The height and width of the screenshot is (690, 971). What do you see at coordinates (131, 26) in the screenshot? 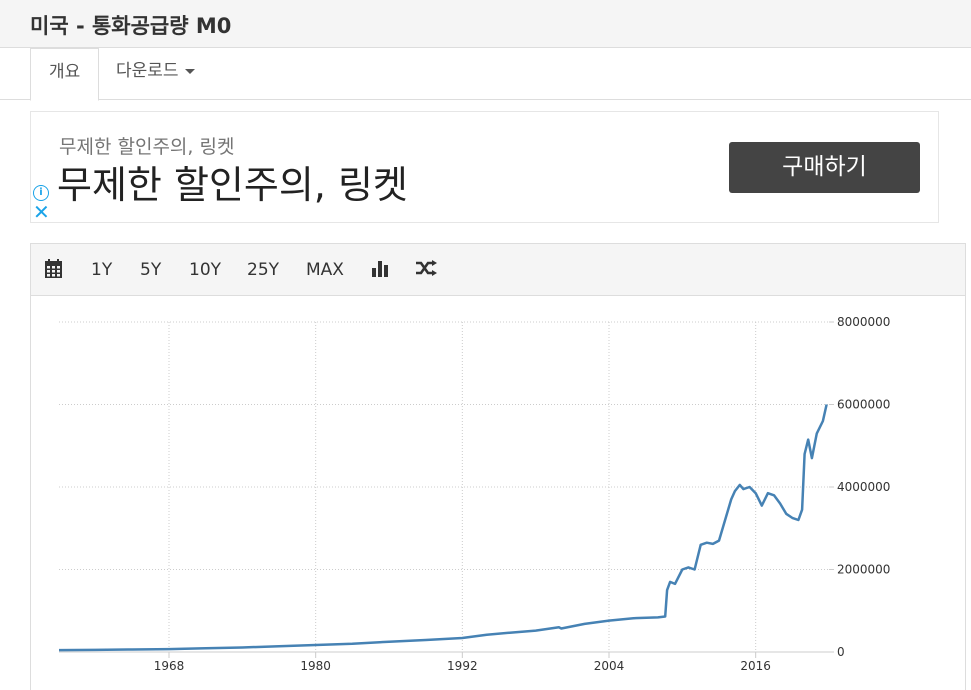
I see `page-title: 미국 - 통화공급량 M0` at bounding box center [131, 26].